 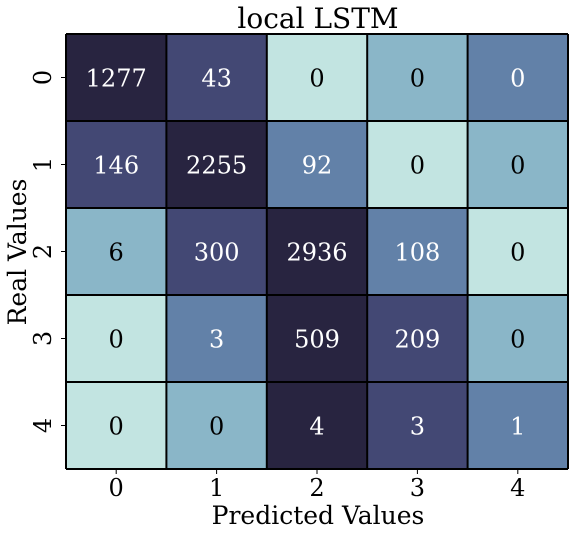 I want to click on cell-value-label: 6, so click(x=116, y=253).